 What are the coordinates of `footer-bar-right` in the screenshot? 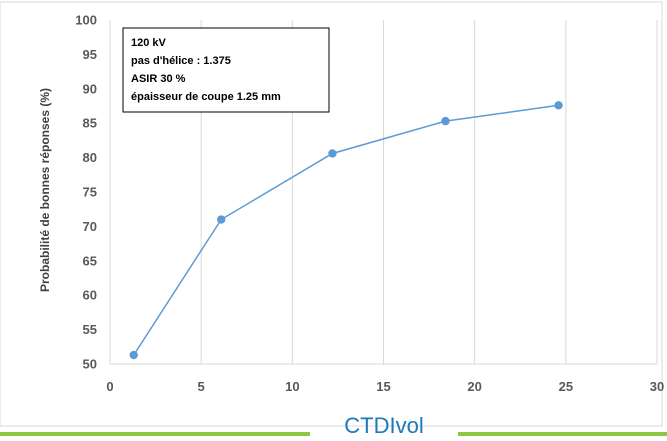 It's located at (562, 434).